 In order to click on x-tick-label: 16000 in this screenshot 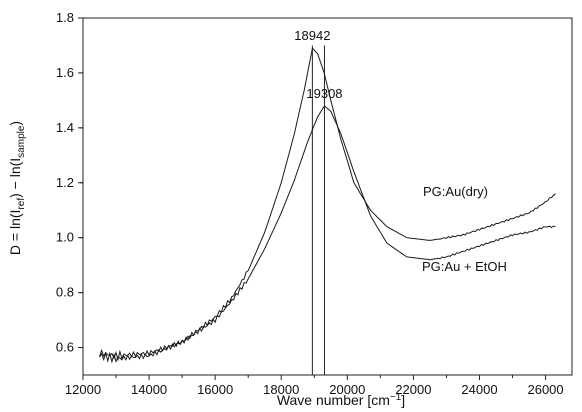, I will do `click(215, 389)`.